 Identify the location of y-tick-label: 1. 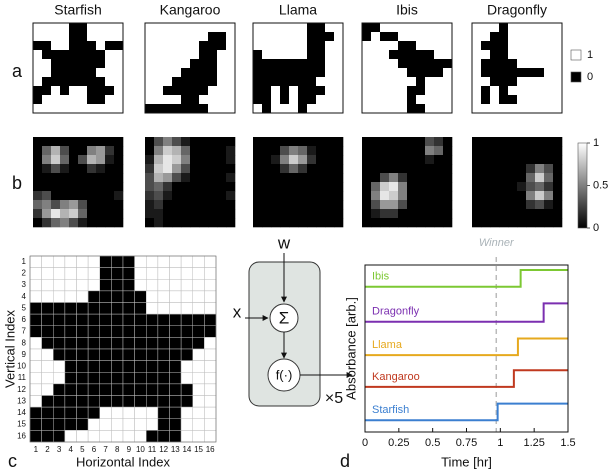
(24, 261).